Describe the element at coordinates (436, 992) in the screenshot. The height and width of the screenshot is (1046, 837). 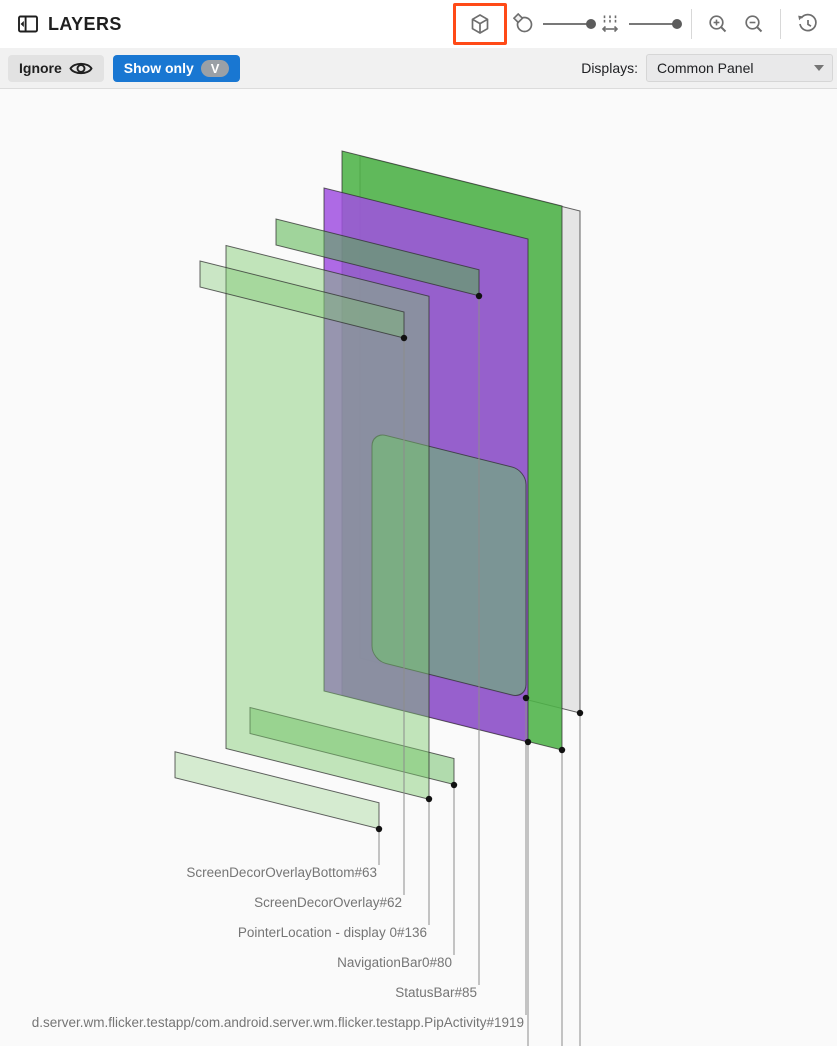
I see `layer-label: StatusBar#85` at that location.